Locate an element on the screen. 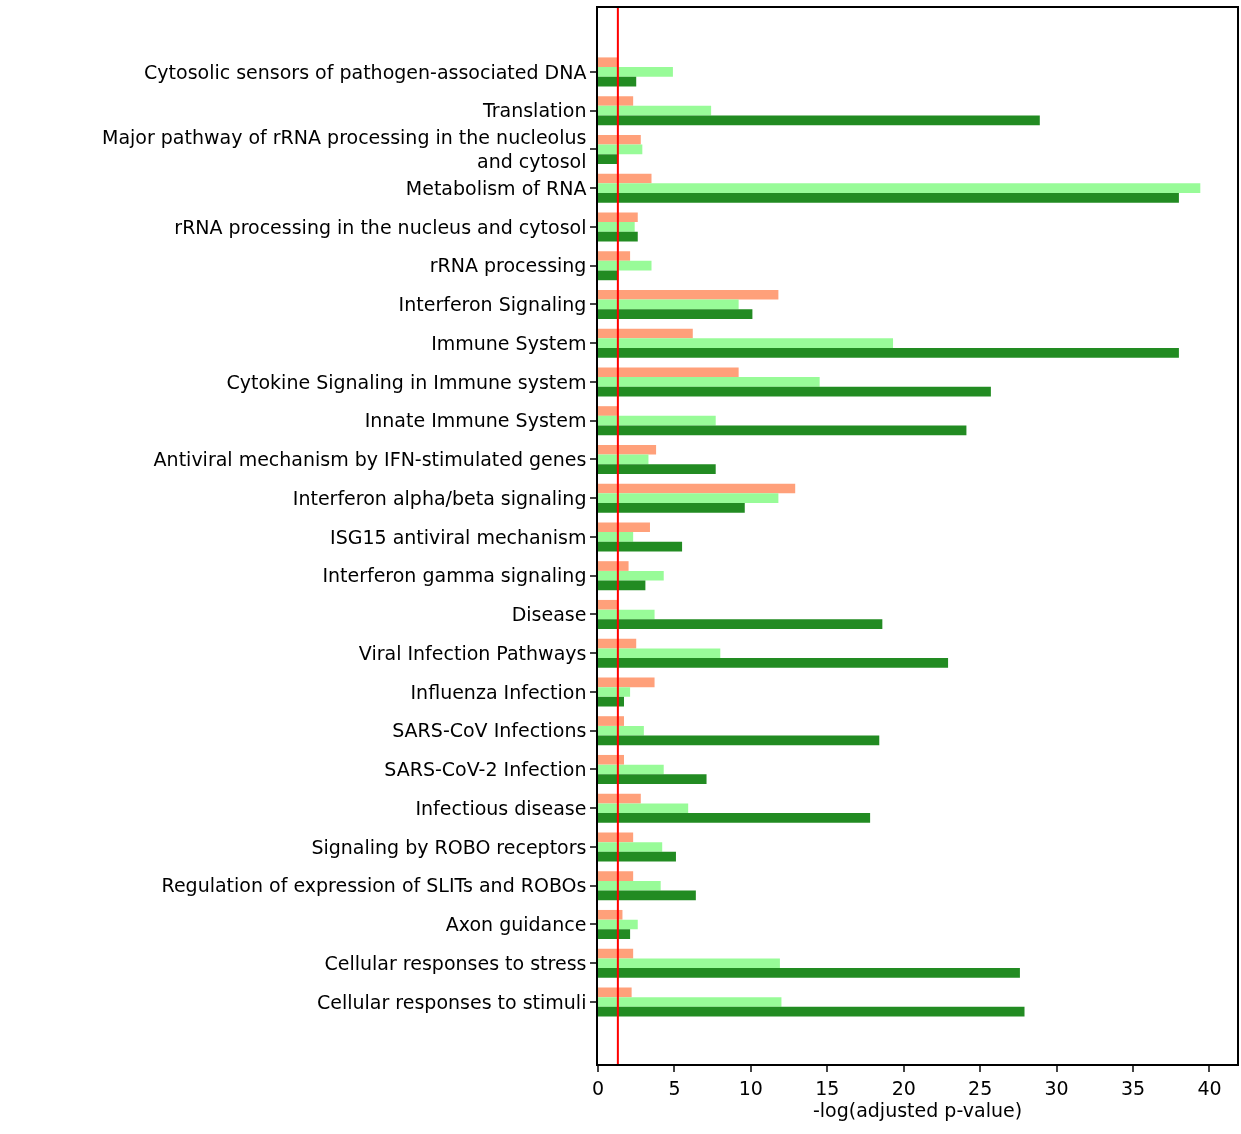 Image resolution: width=1241 pixels, height=1134 pixels. x-tick-label: 30 is located at coordinates (1056, 1087).